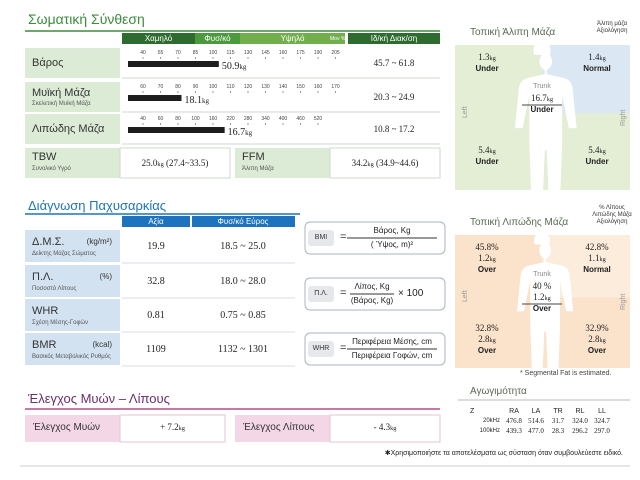 The height and width of the screenshot is (480, 640). Describe the element at coordinates (465, 295) in the screenshot. I see `side-label: Left` at that location.